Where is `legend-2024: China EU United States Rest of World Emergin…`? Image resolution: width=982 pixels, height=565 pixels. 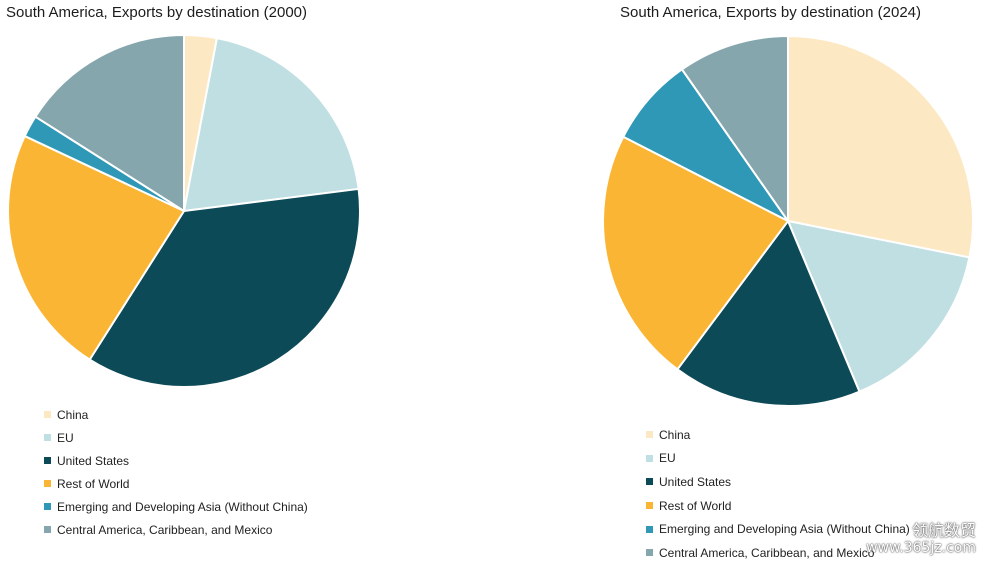
legend-2024: China EU United States Rest of World Emergin… is located at coordinates (778, 494).